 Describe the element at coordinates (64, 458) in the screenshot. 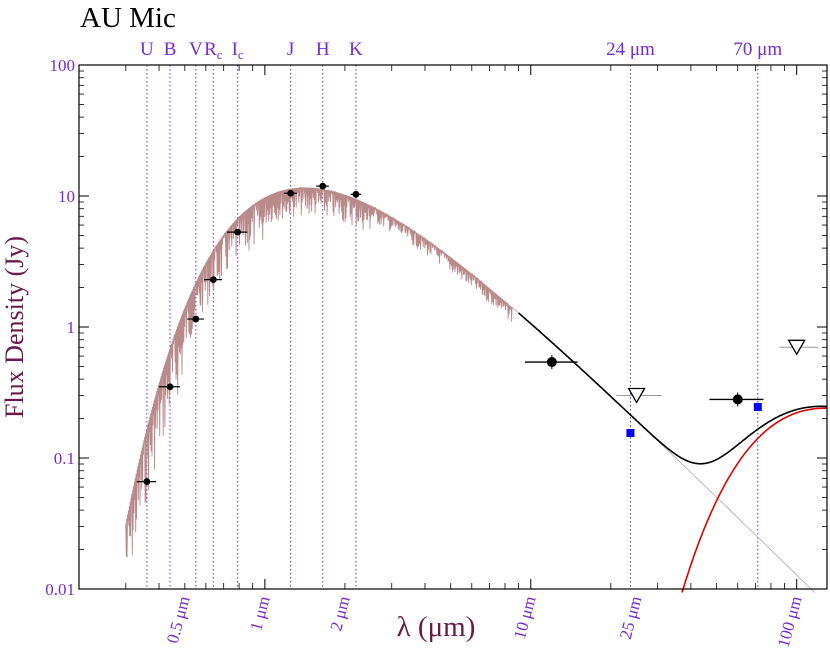

I see `y-tick-label: 0.1` at that location.